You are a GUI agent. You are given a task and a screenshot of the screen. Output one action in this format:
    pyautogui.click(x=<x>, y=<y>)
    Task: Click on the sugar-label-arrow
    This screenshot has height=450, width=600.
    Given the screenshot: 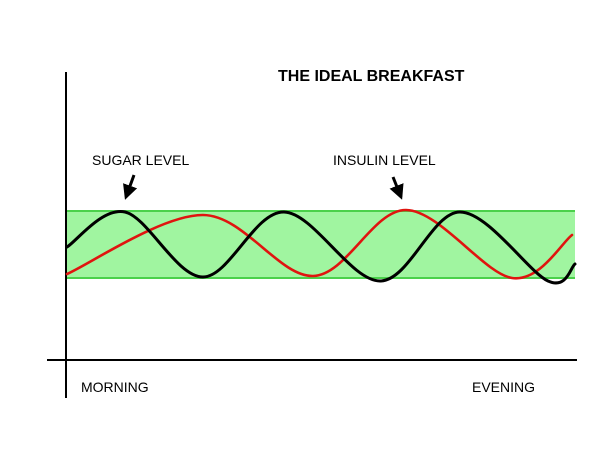 What is the action you would take?
    pyautogui.click(x=130, y=187)
    